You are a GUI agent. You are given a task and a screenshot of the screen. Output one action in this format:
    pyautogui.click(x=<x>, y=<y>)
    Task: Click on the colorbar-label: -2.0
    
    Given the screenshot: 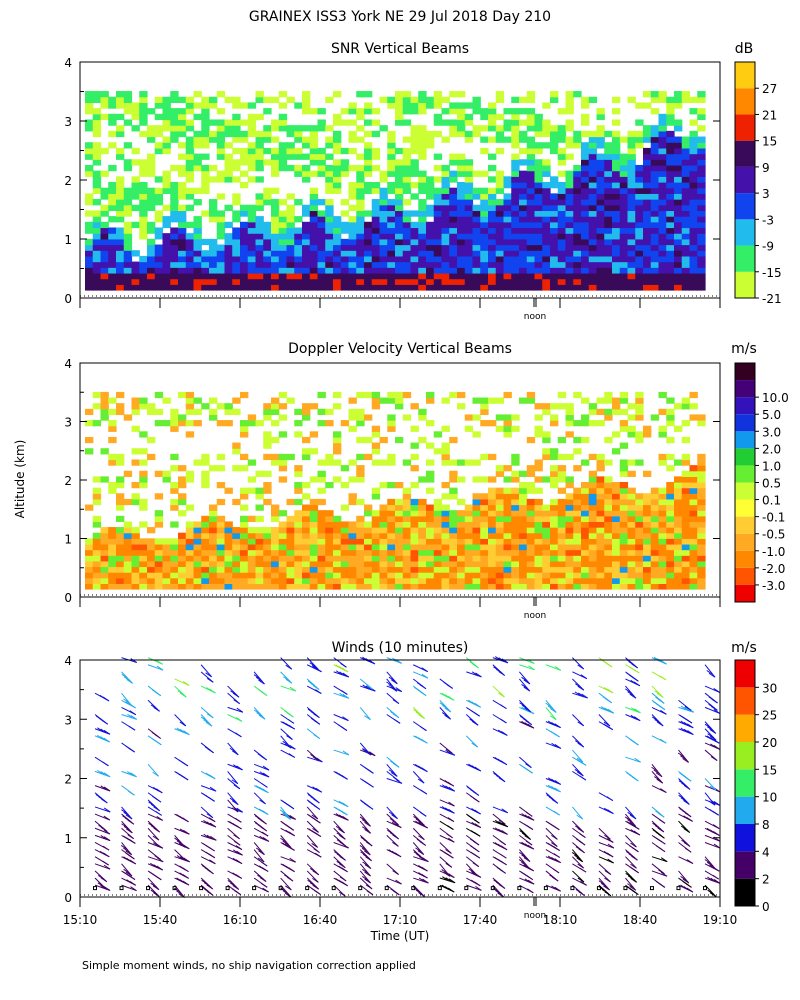 What is the action you would take?
    pyautogui.click(x=773, y=569)
    